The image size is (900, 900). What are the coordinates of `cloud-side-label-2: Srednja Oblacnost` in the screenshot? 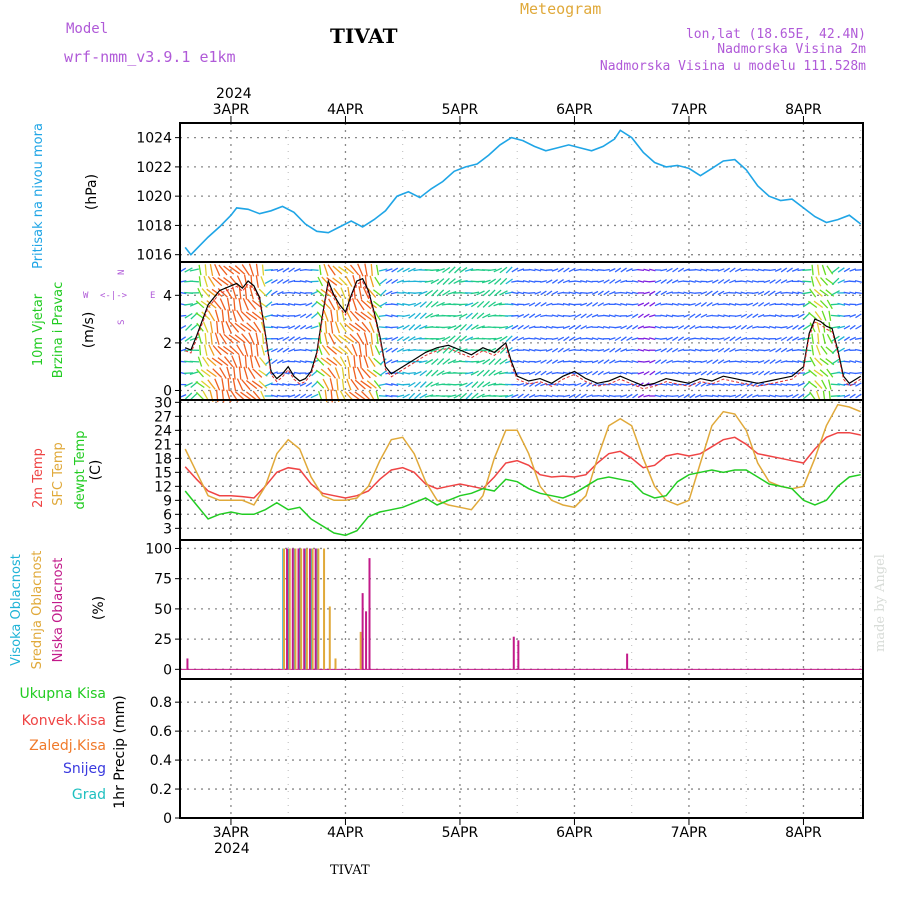 It's located at (37, 610).